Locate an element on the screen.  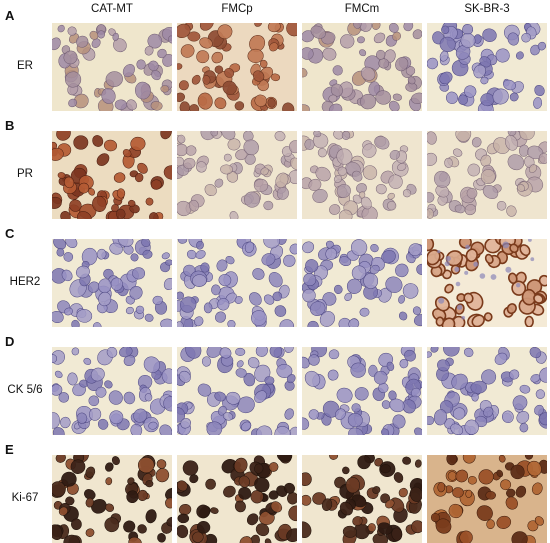
column-header-fmcp: FMCp is located at coordinates (237, 9).